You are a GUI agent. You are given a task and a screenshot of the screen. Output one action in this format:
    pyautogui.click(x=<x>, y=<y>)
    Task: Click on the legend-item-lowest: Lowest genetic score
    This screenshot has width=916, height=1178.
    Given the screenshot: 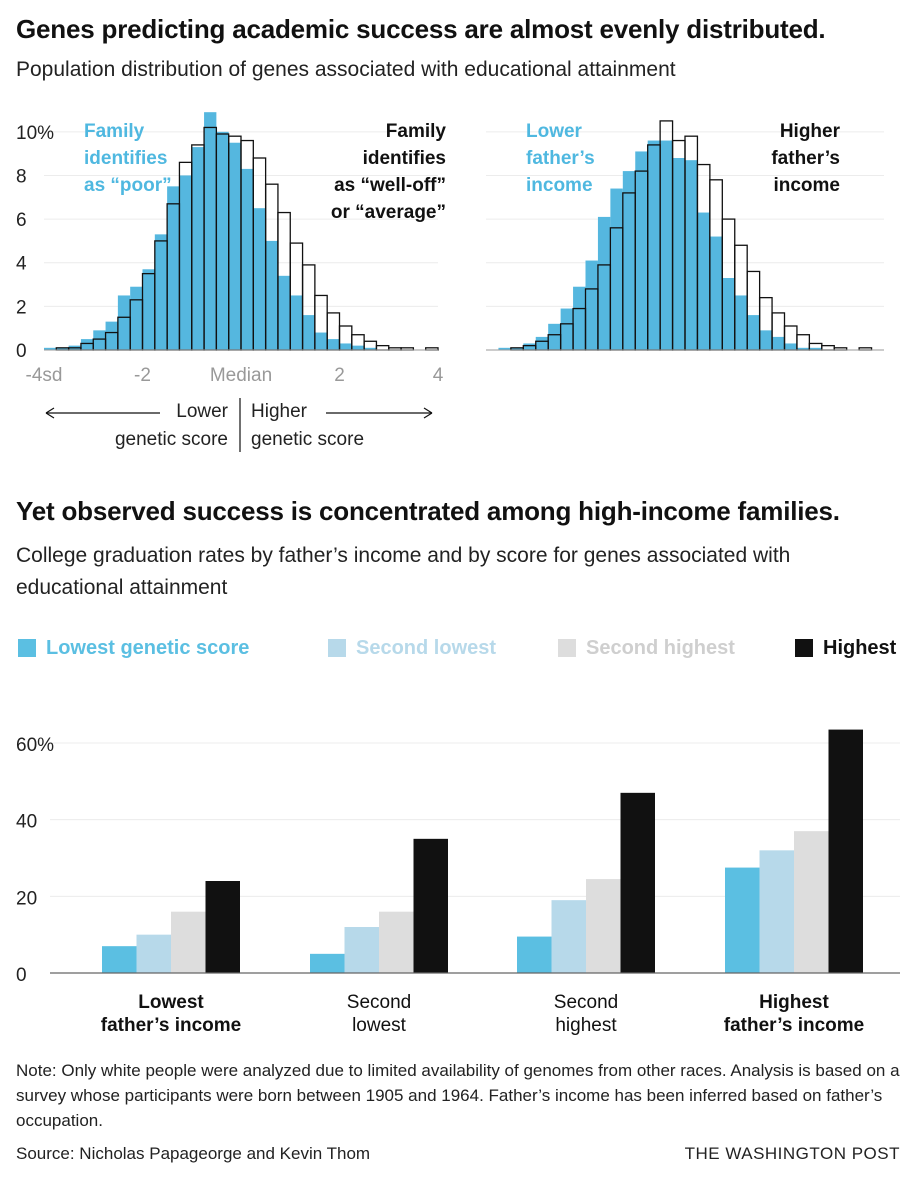 What is the action you would take?
    pyautogui.click(x=133, y=648)
    